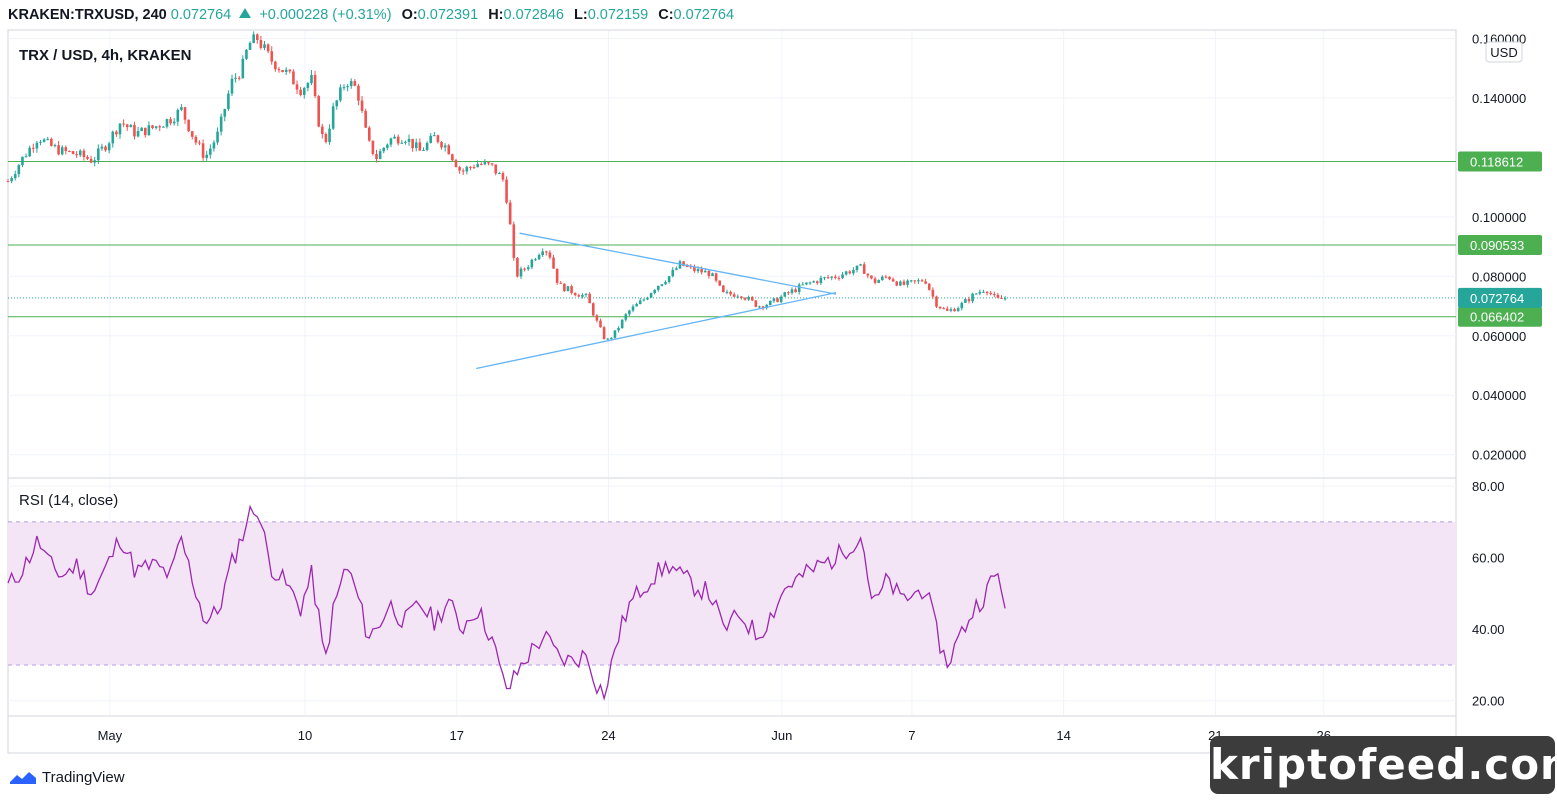 This screenshot has height=800, width=1557. What do you see at coordinates (1499, 276) in the screenshot?
I see `price-tick-label: 0.080000` at bounding box center [1499, 276].